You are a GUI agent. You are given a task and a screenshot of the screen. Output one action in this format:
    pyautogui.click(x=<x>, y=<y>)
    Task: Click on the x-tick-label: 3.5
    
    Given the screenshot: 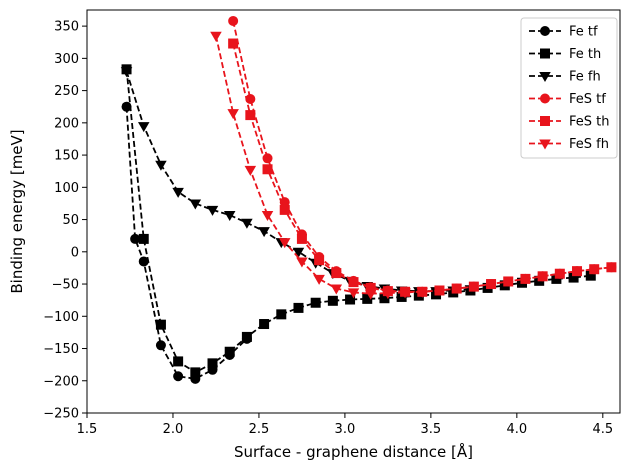 What is the action you would take?
    pyautogui.click(x=431, y=429)
    